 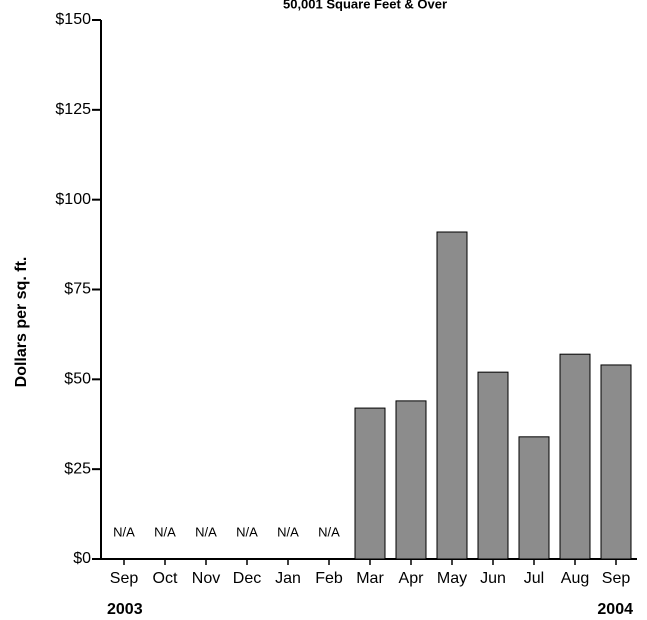 I want to click on x-tick-label: May, so click(x=452, y=578).